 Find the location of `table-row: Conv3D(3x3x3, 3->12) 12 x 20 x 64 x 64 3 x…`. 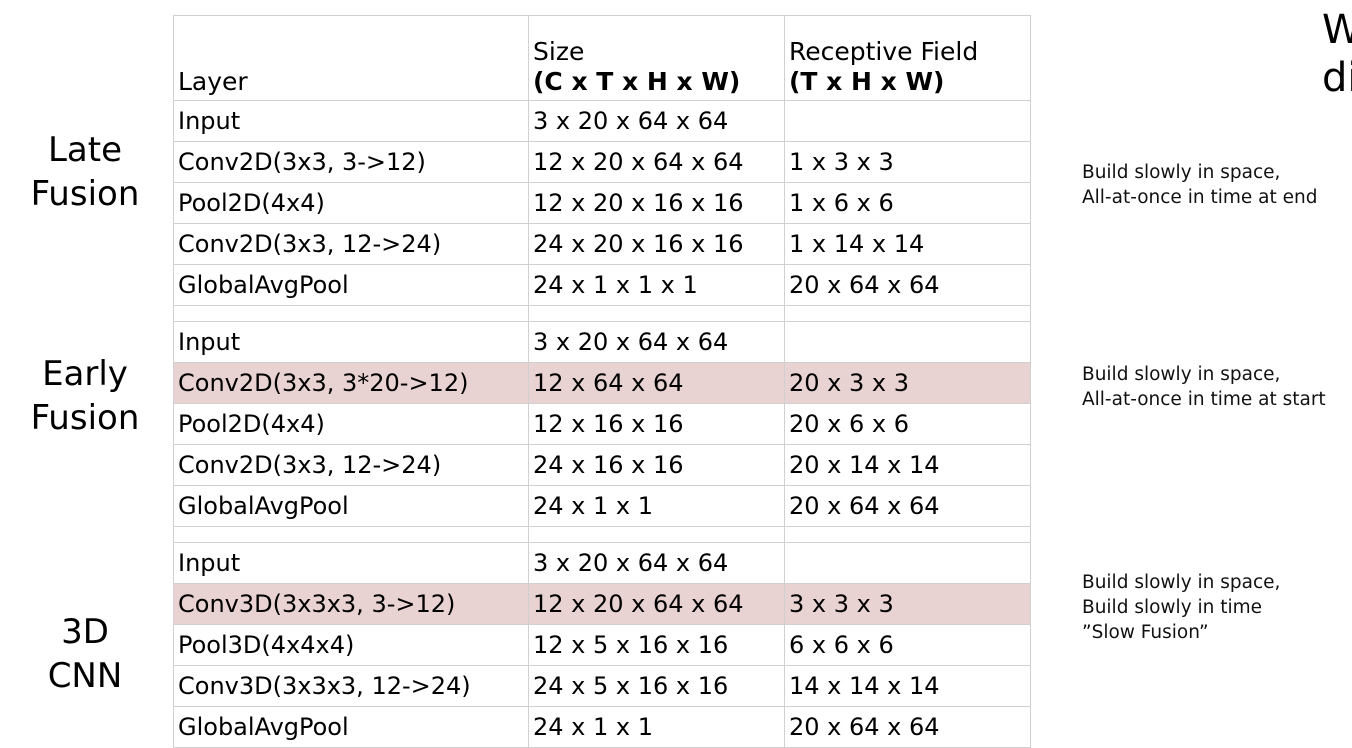

table-row: Conv3D(3x3x3, 3->12) 12 x 20 x 64 x 64 3 x… is located at coordinates (602, 604).